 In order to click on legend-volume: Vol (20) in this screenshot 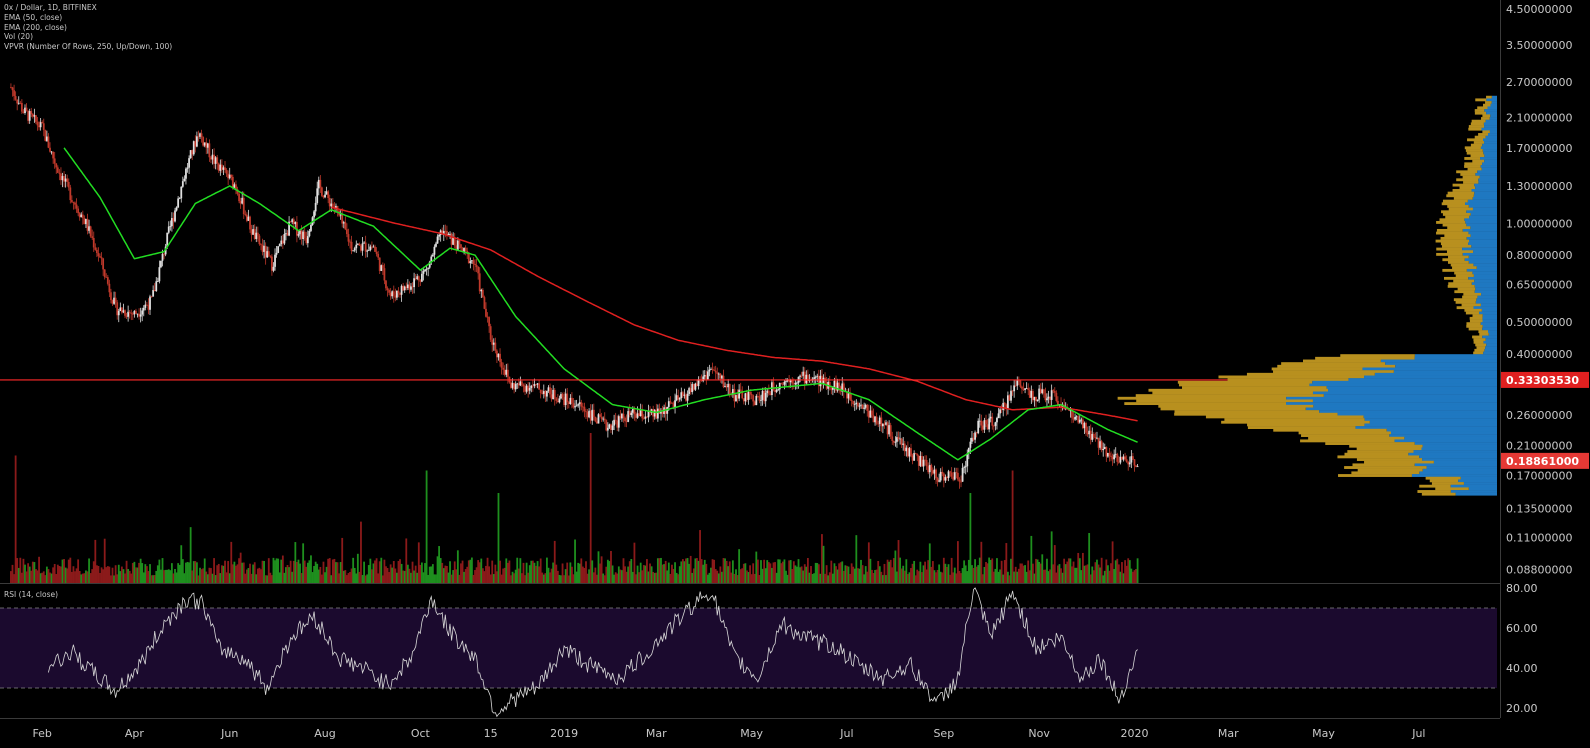, I will do `click(19, 37)`.